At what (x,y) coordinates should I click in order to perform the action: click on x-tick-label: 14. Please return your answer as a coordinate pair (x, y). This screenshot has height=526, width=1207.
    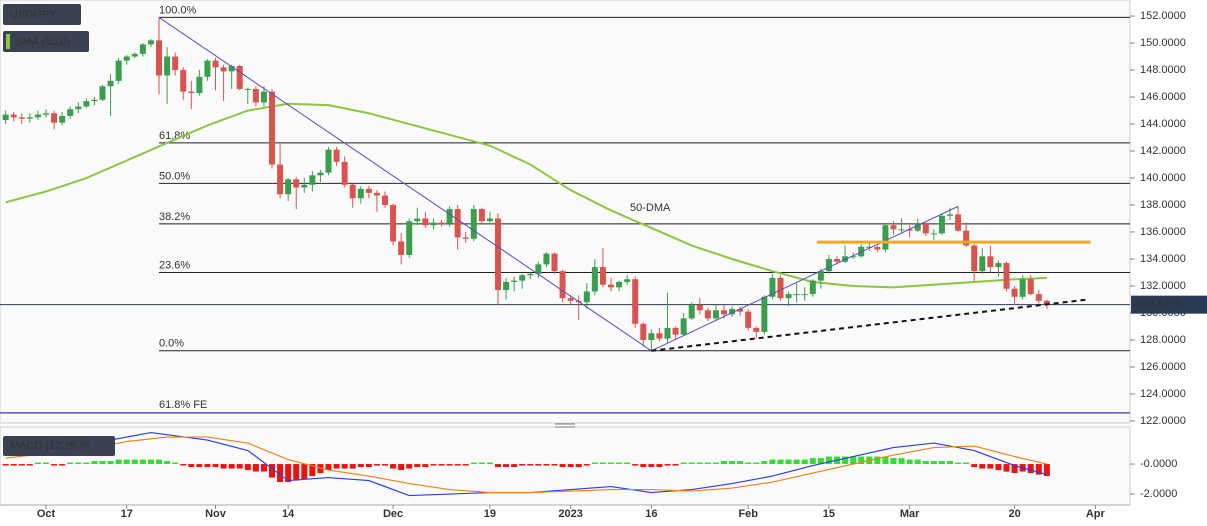
    Looking at the image, I should click on (288, 514).